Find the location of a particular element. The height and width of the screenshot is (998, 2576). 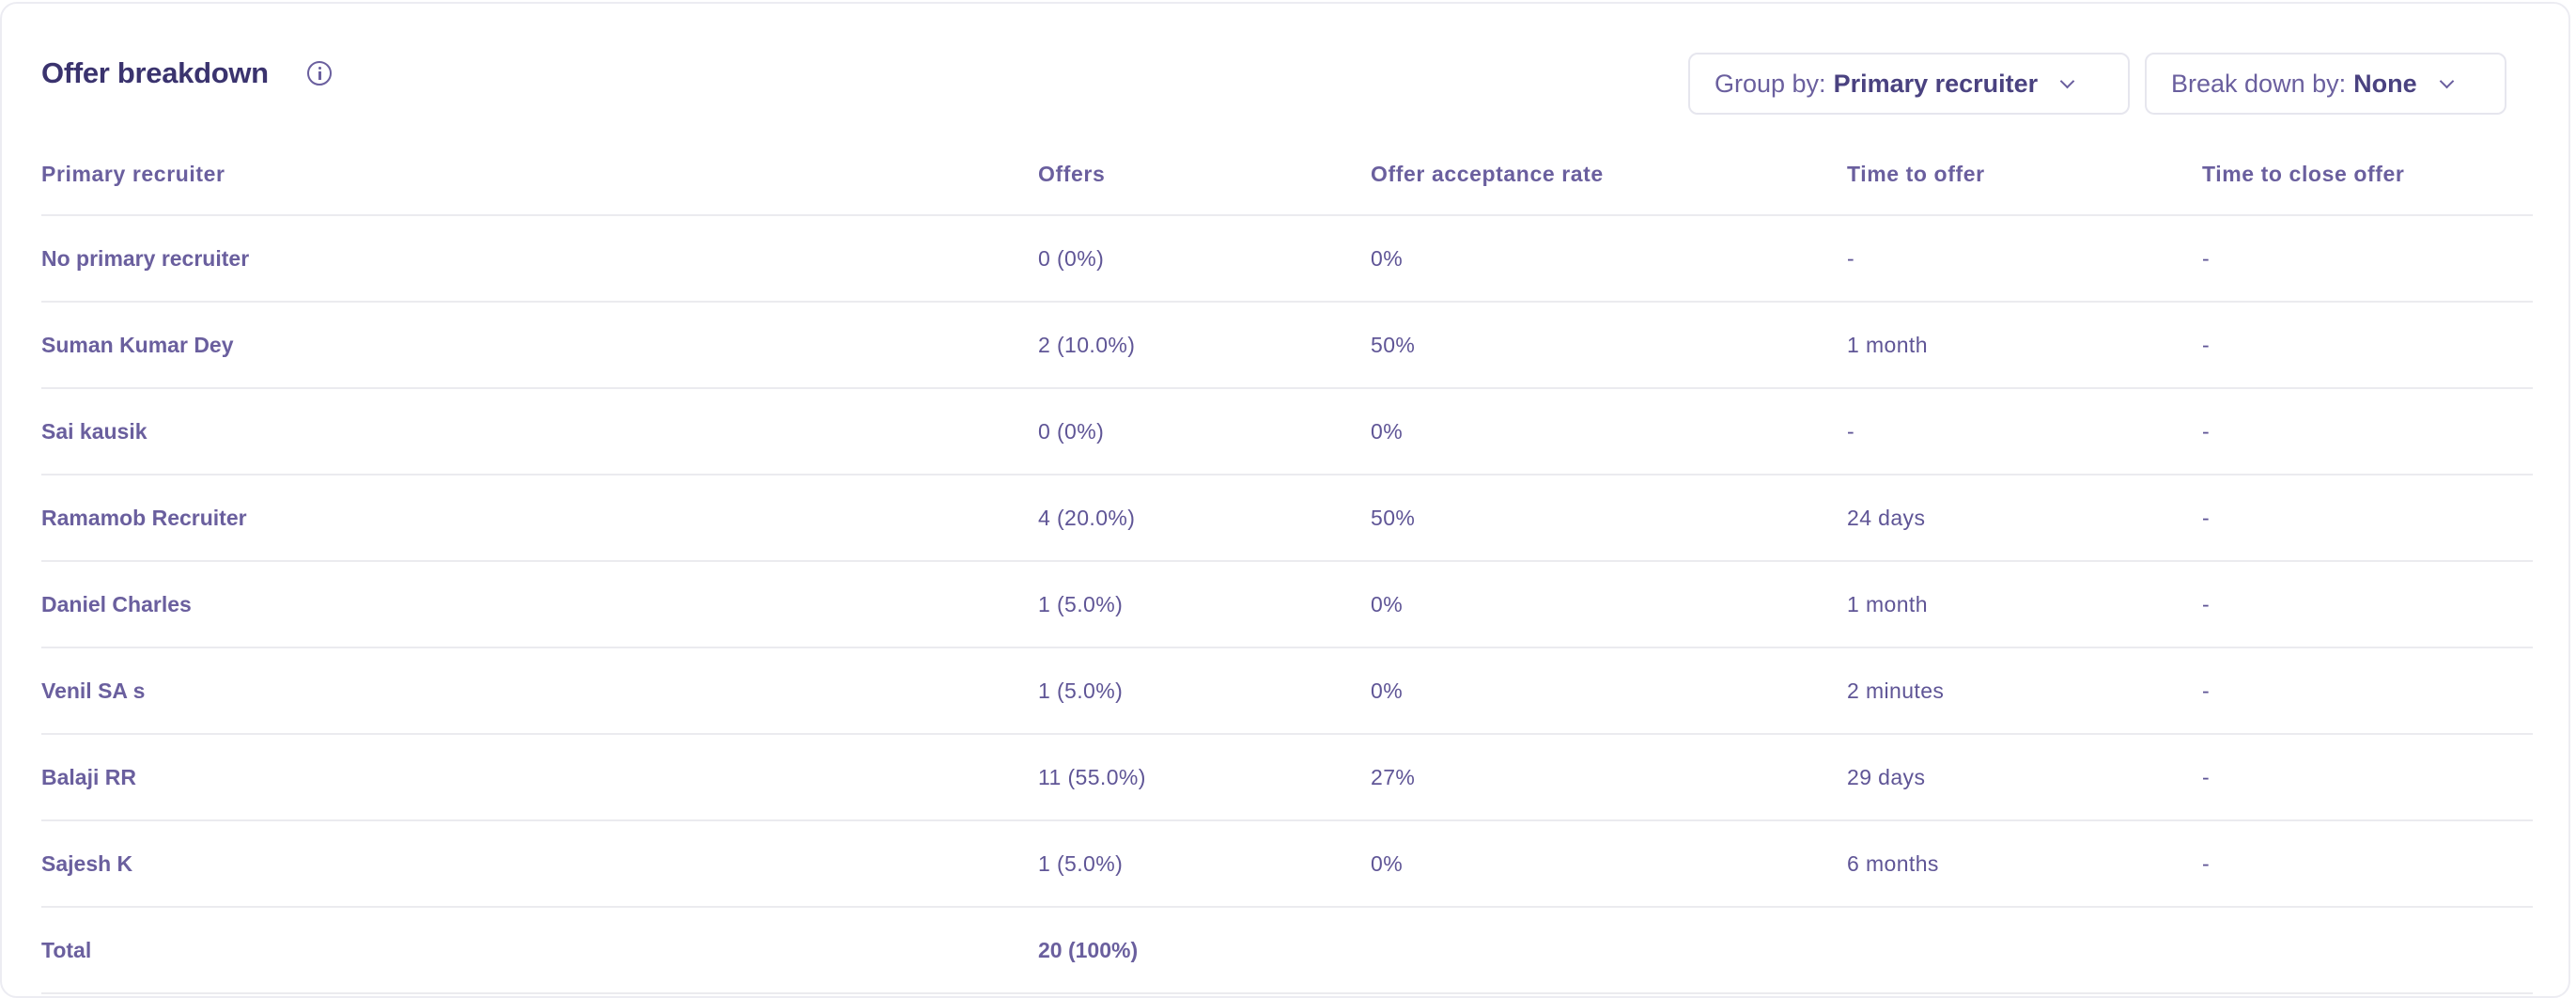

break-down-by-value: None is located at coordinates (2385, 84).